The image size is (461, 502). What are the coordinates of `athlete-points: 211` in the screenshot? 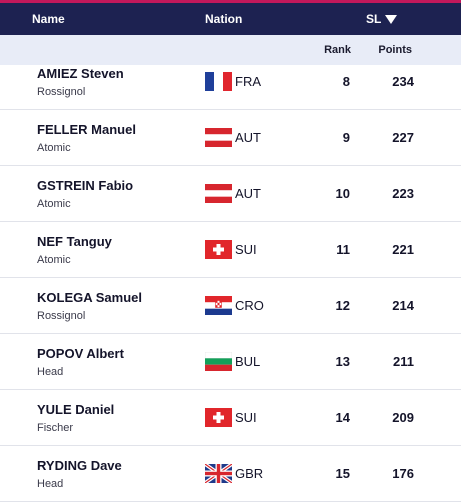 It's located at (403, 361).